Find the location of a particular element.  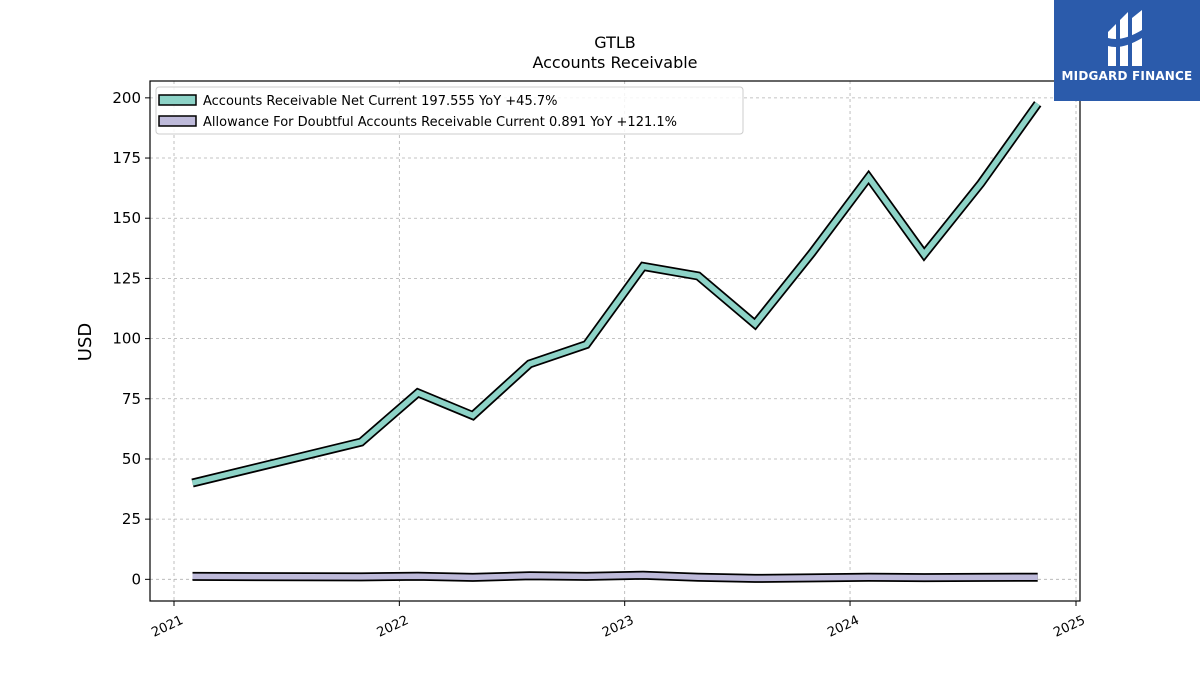

y-axis-label: USD is located at coordinates (85, 342).